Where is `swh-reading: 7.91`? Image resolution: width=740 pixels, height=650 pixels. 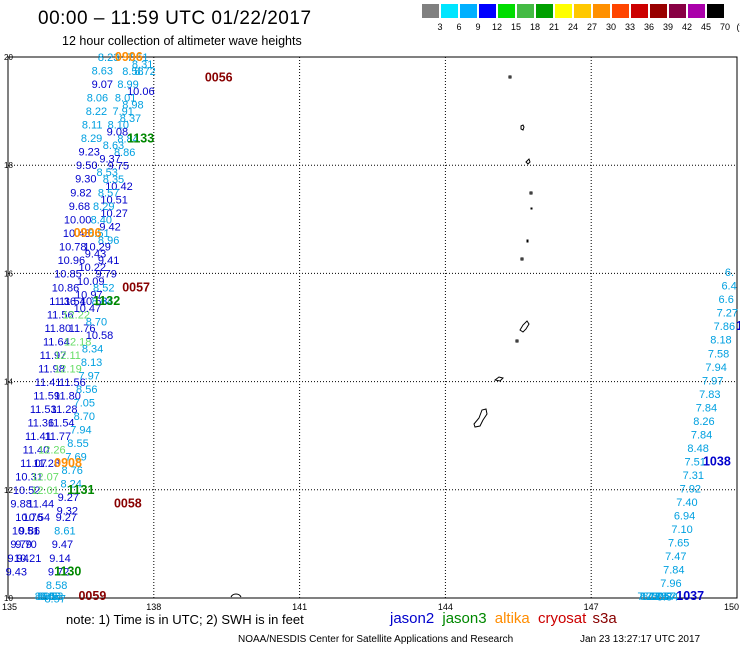
swh-reading: 7.91 is located at coordinates (122, 112).